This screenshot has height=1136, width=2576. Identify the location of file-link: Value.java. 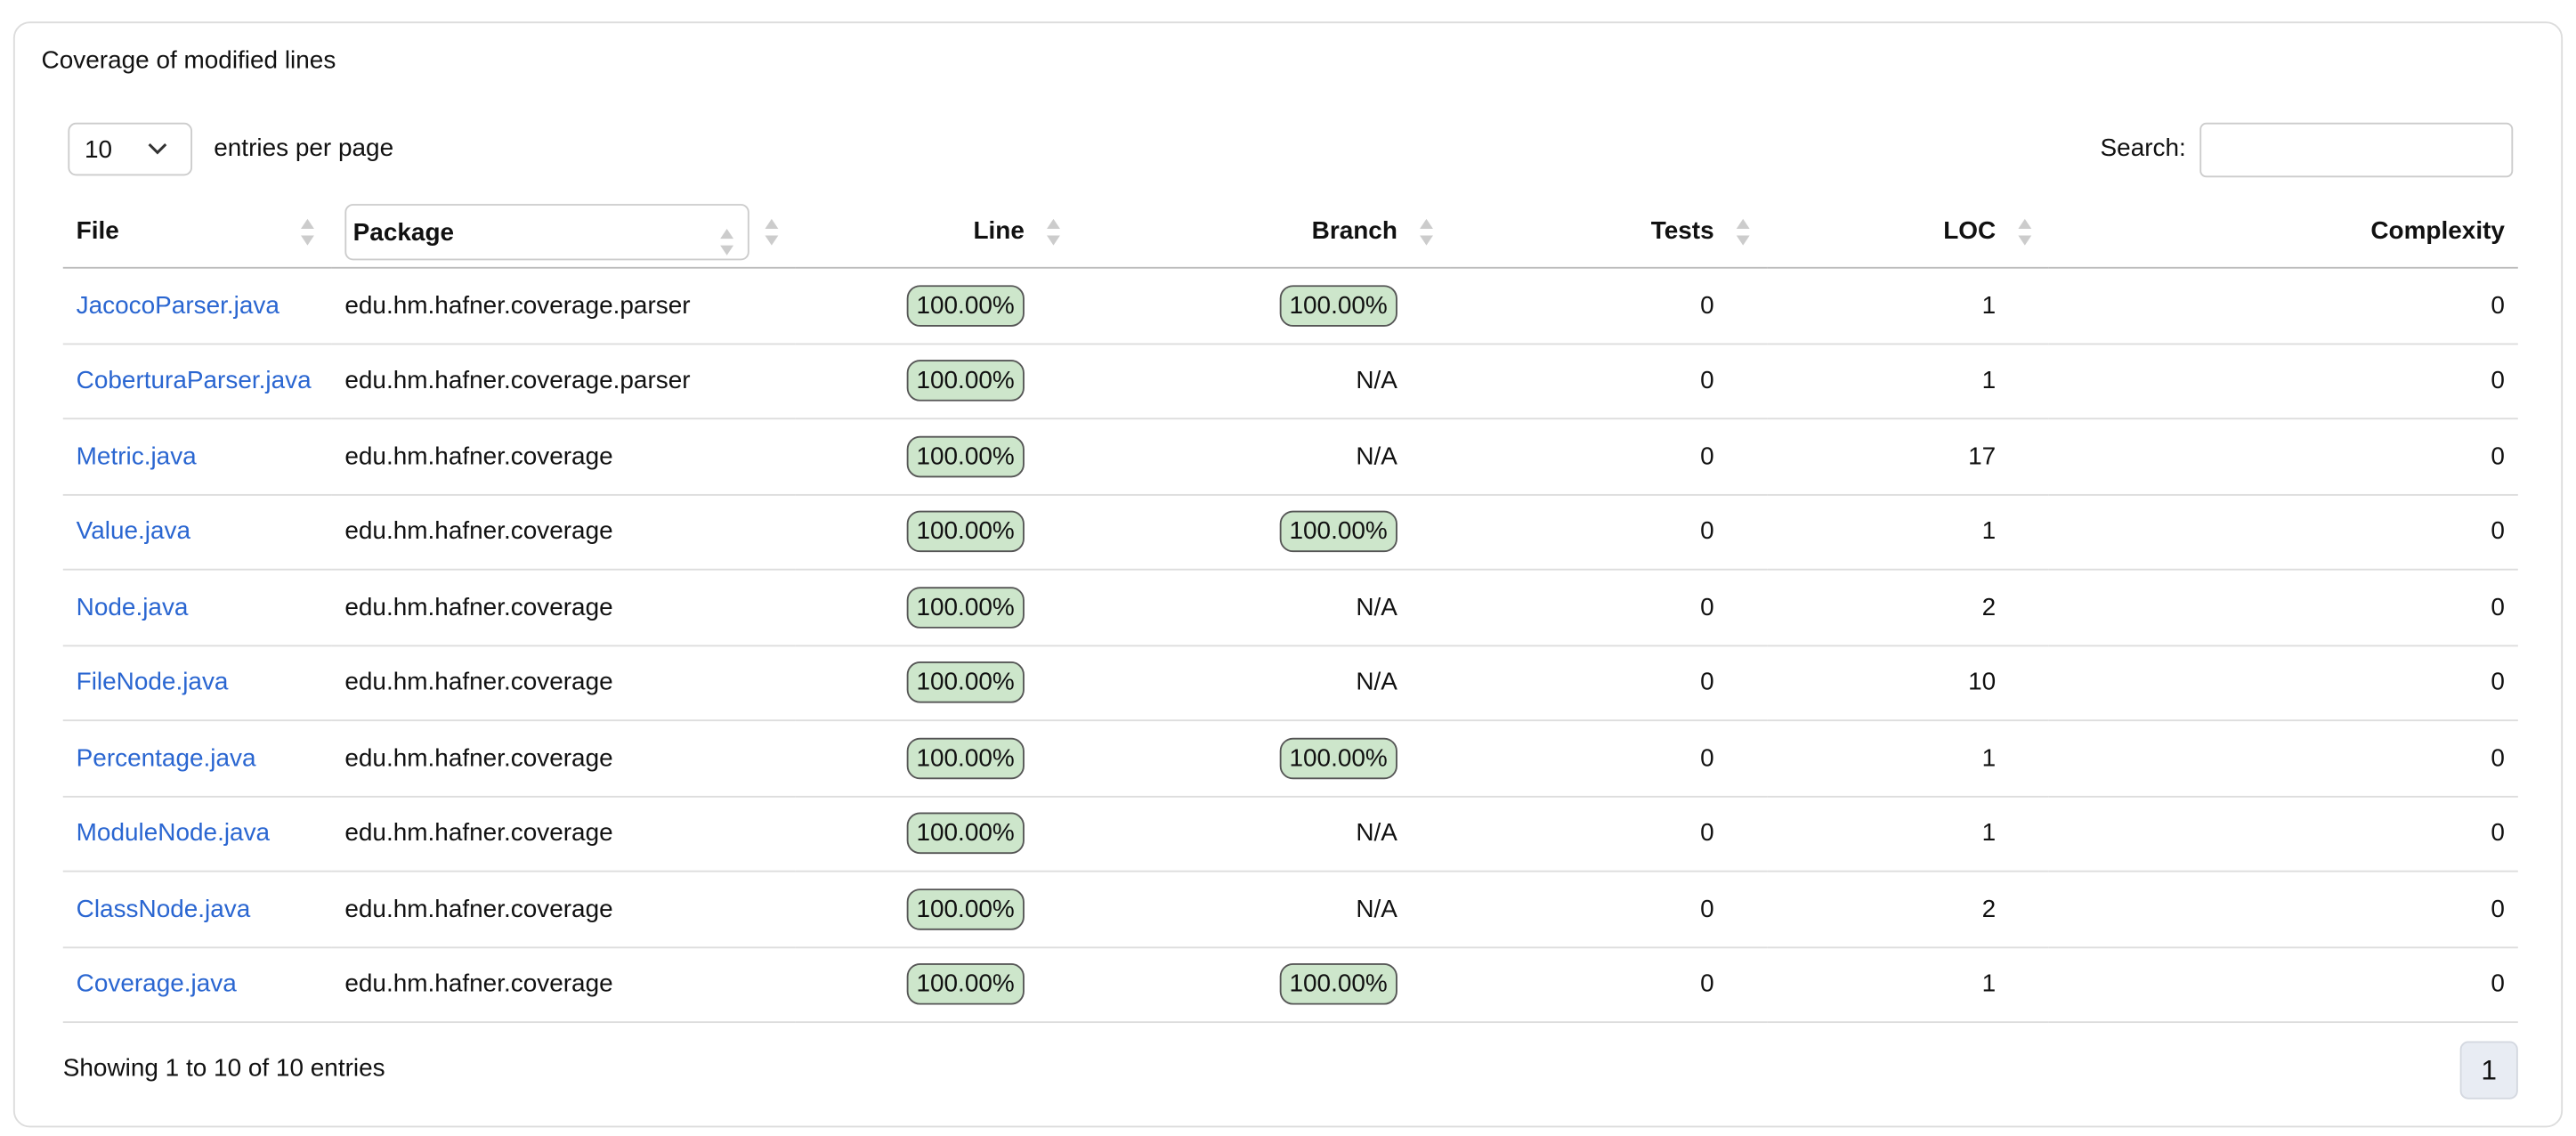
(133, 532).